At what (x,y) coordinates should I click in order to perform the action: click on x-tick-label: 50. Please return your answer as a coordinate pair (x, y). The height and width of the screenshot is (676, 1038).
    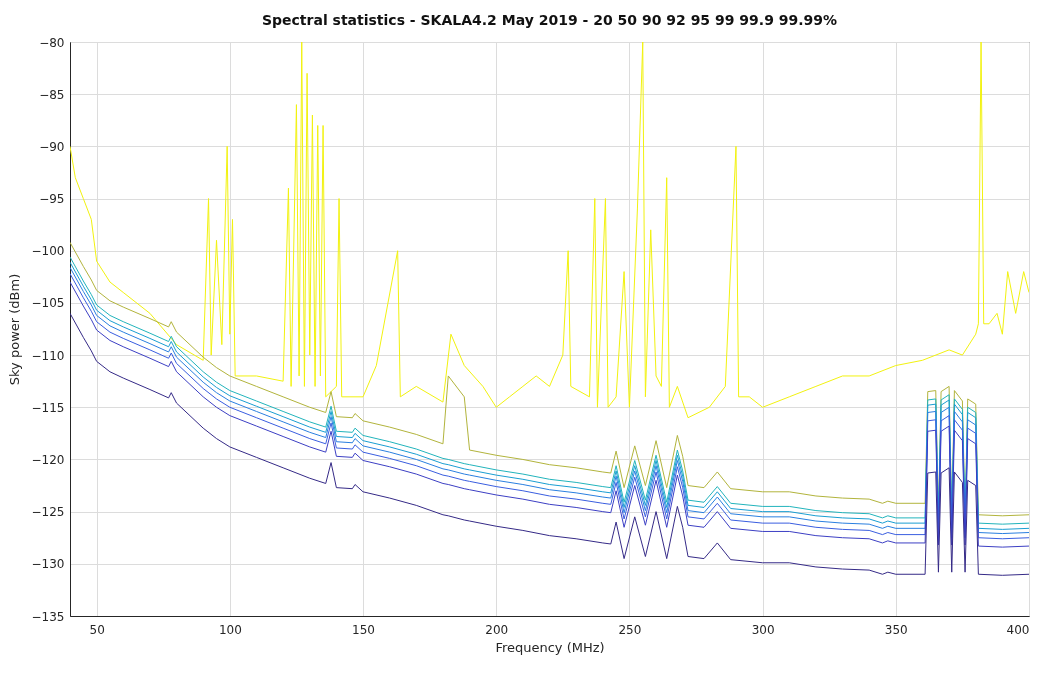
    Looking at the image, I should click on (97, 629).